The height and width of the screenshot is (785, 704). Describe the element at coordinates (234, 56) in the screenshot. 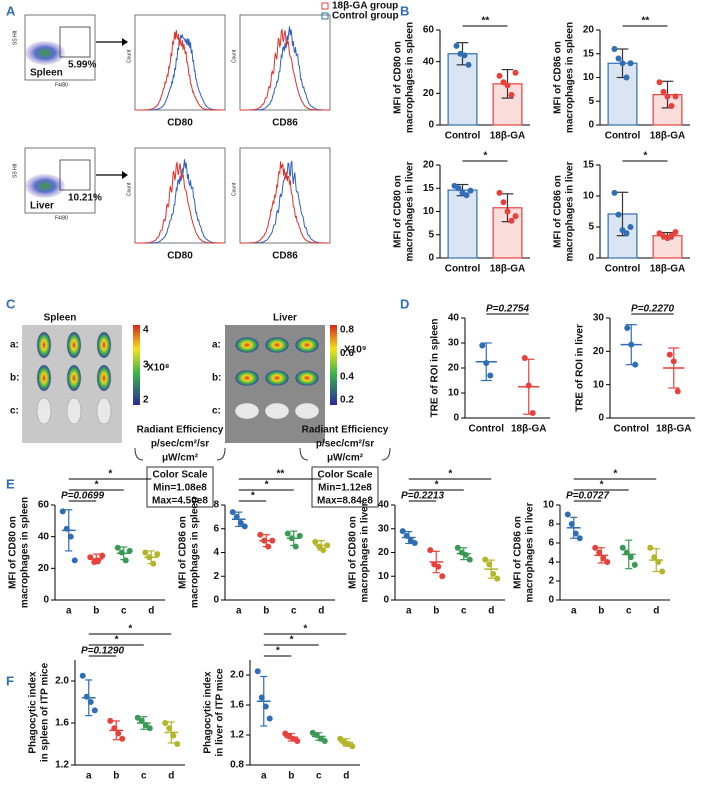

I see `axis-label: Count` at that location.